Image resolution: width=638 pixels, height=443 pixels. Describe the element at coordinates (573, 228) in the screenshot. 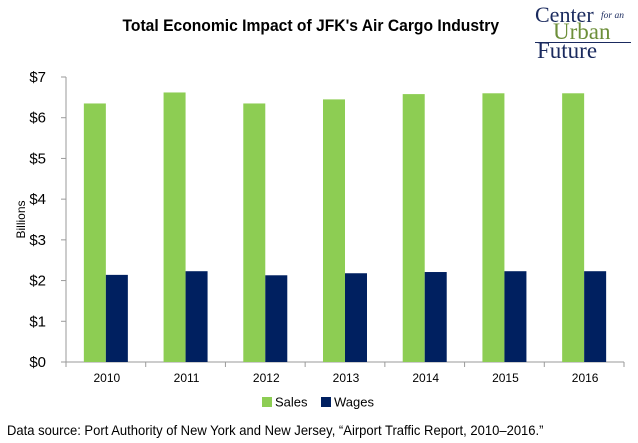

I see `bar-sales-2016` at that location.